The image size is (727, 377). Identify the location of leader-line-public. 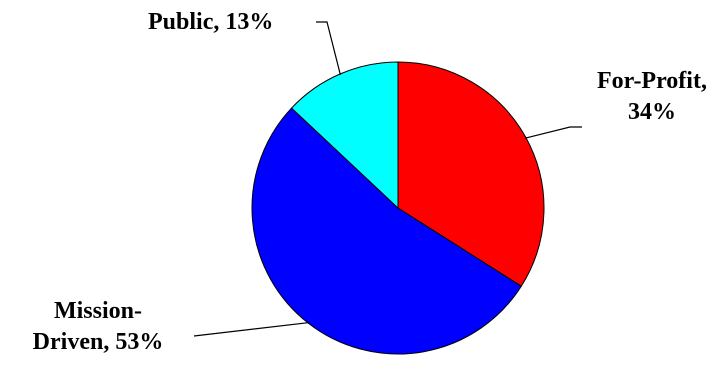
(328, 48).